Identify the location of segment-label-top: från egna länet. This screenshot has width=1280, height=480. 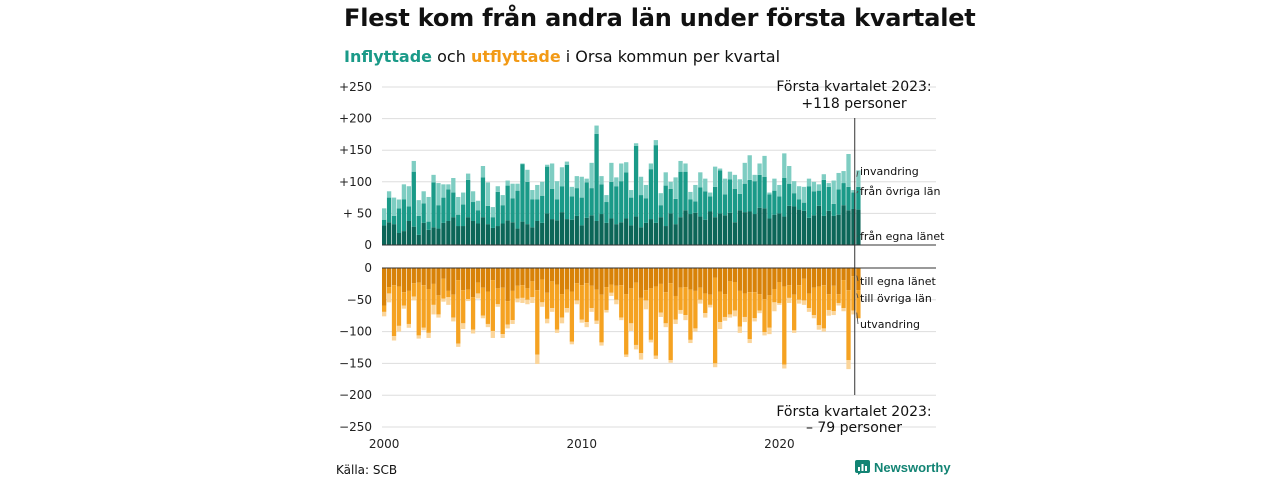
(902, 236).